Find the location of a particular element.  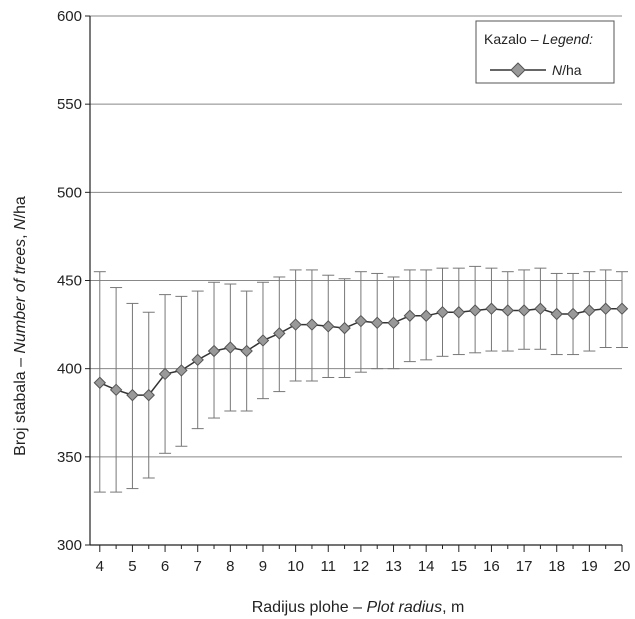

x-tick-label: 12 is located at coordinates (361, 566).